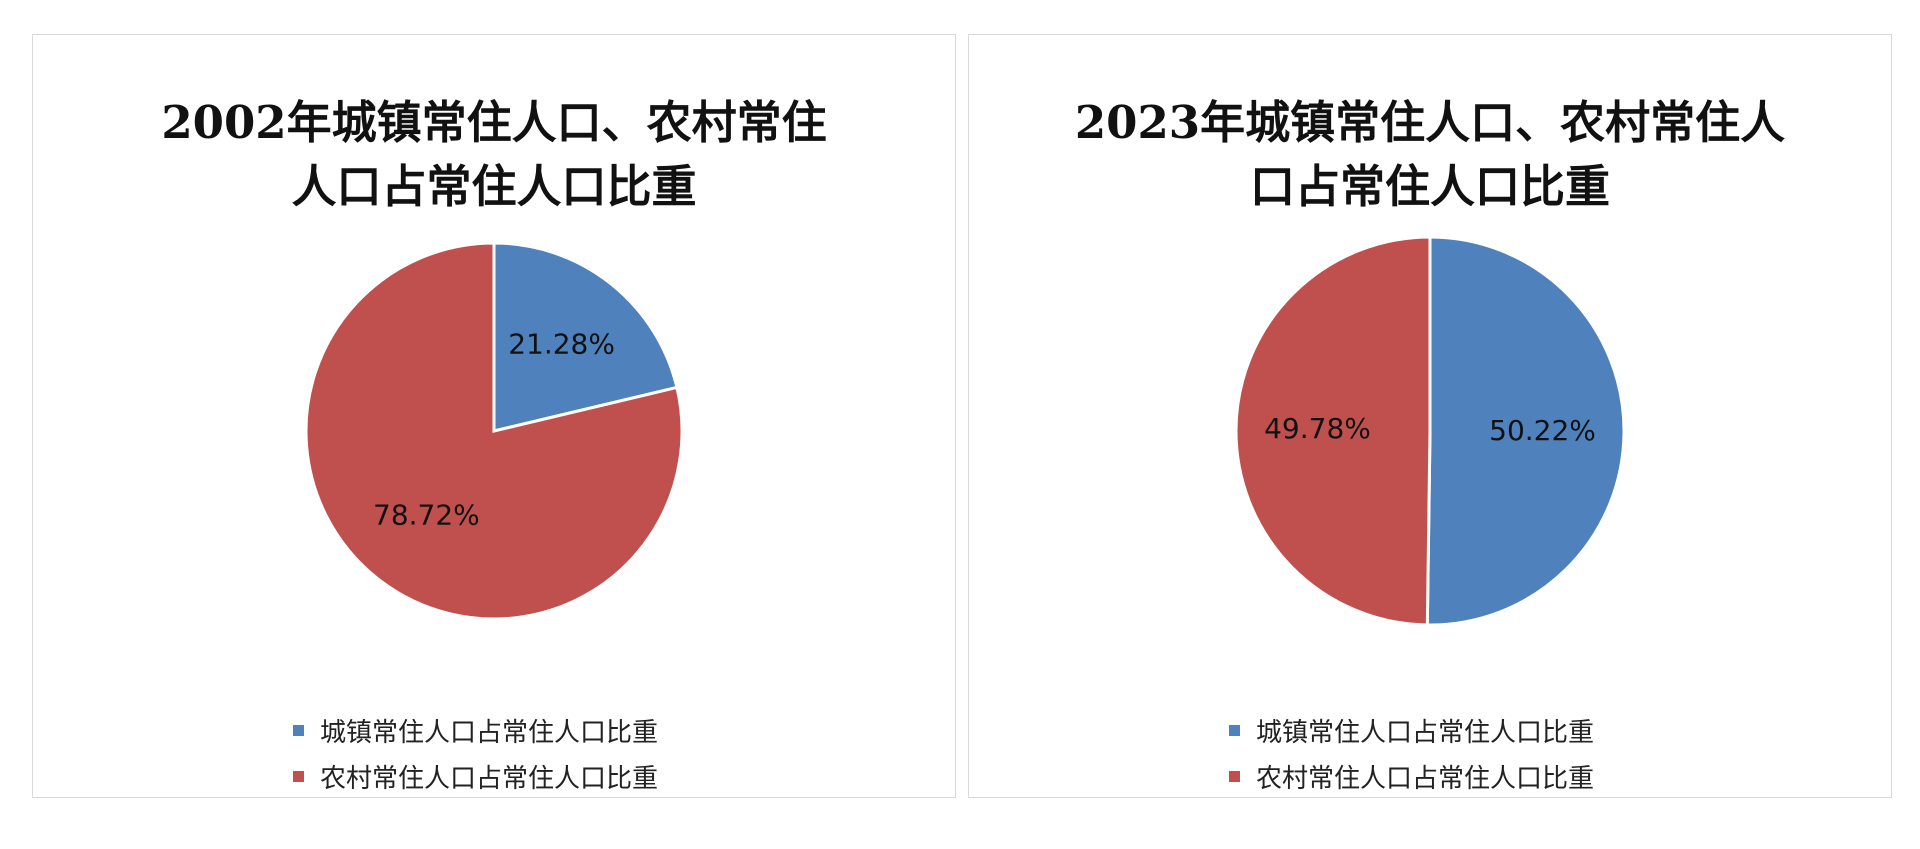 This screenshot has width=1920, height=849. What do you see at coordinates (1542, 430) in the screenshot?
I see `data-label-urban: 50.22%` at bounding box center [1542, 430].